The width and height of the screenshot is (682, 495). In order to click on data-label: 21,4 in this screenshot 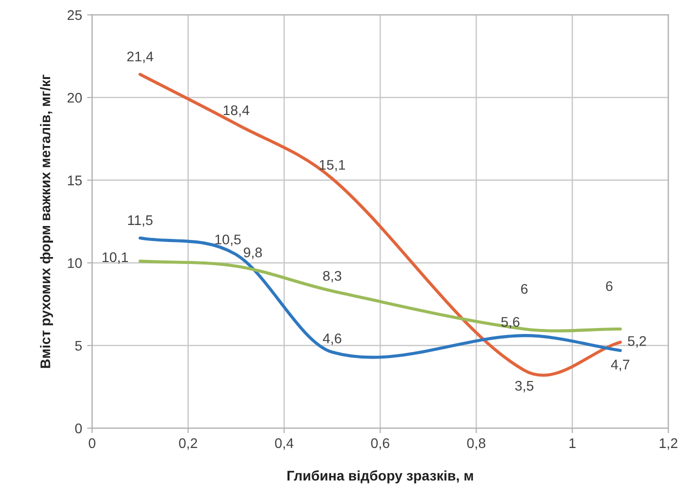, I will do `click(140, 58)`.